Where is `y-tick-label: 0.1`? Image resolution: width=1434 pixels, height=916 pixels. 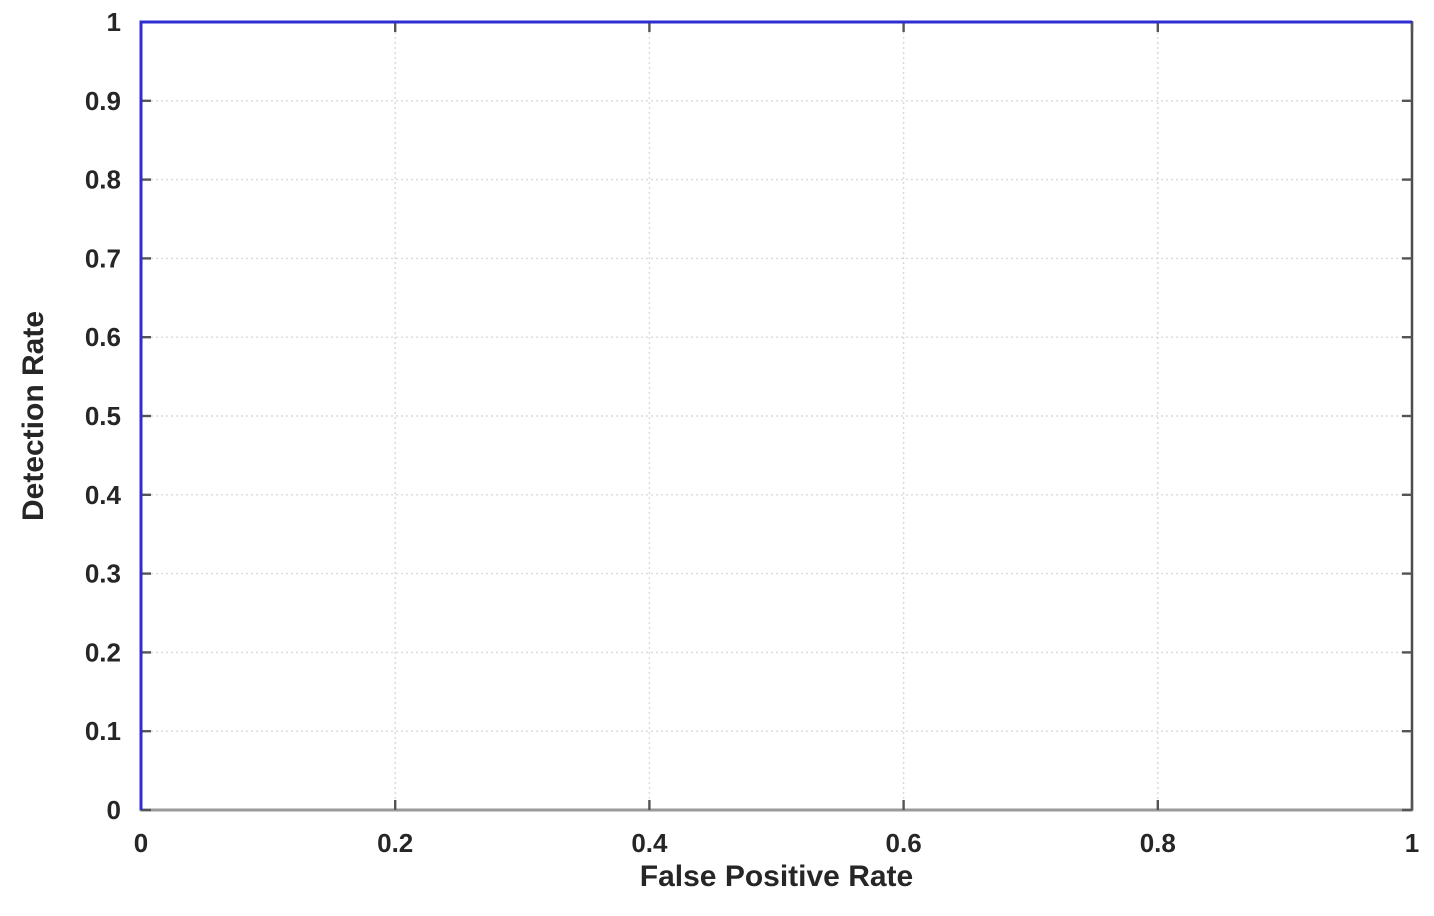 y-tick-label: 0.1 is located at coordinates (103, 731).